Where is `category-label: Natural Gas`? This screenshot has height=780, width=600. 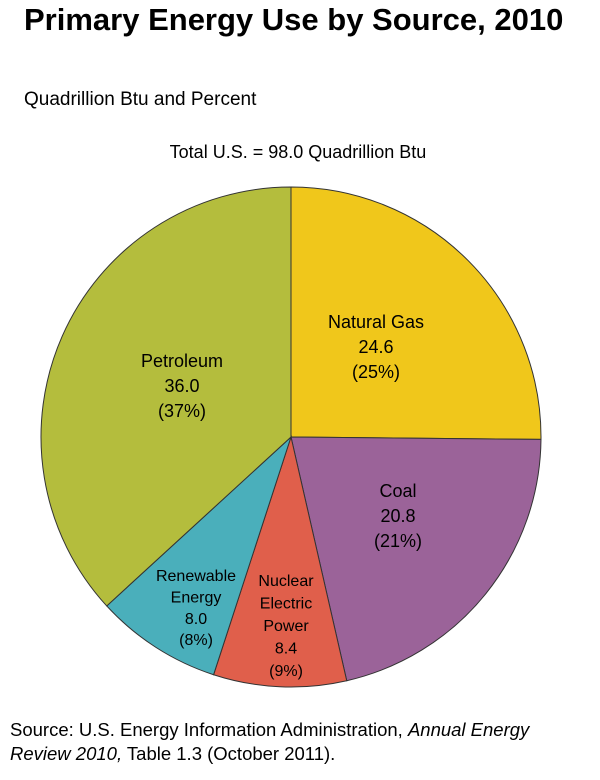
category-label: Natural Gas is located at coordinates (376, 322).